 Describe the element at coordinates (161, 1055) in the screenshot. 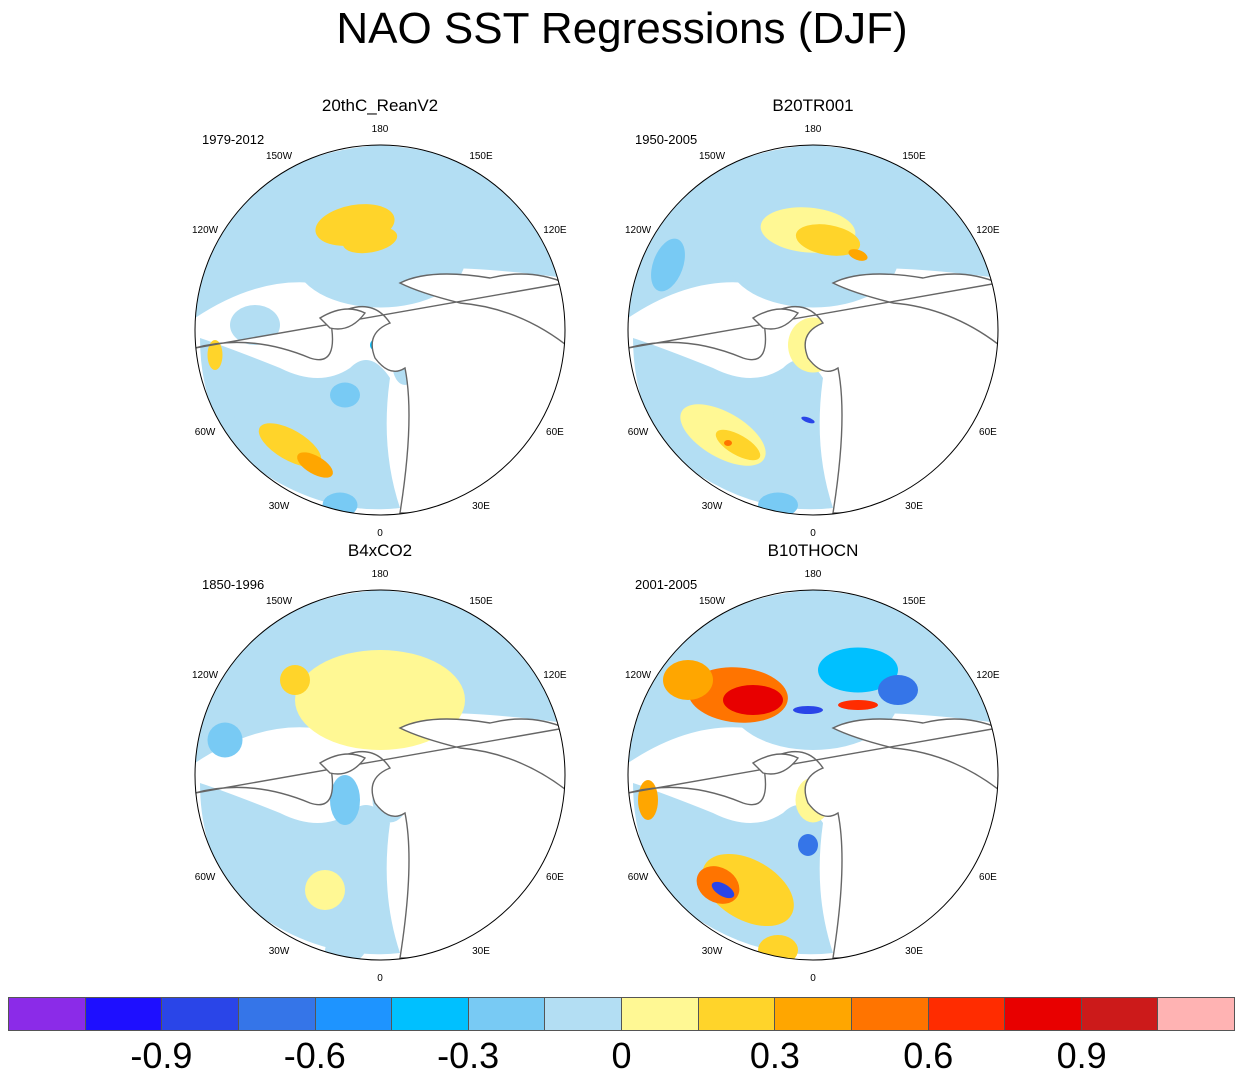

I see `colorbar-tick-label: -0.9` at that location.